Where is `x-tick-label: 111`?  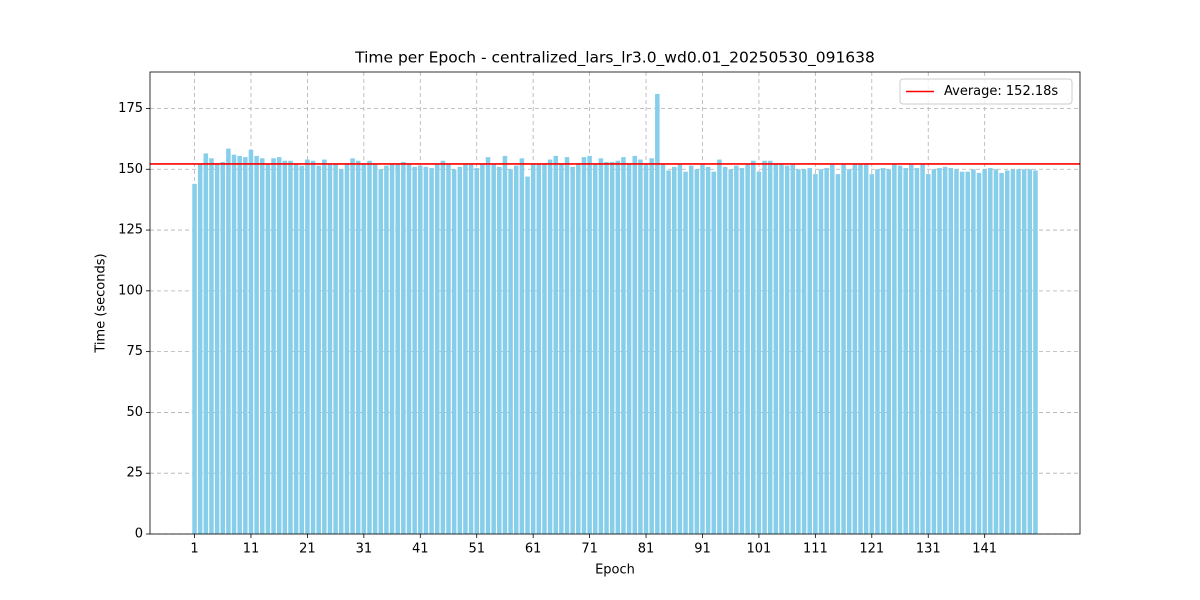 x-tick-label: 111 is located at coordinates (815, 549).